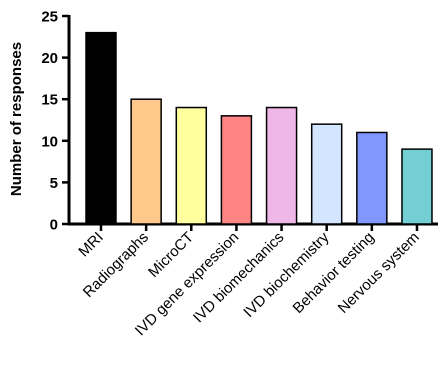 The width and height of the screenshot is (446, 370). I want to click on y-tick-label: 5, so click(54, 183).